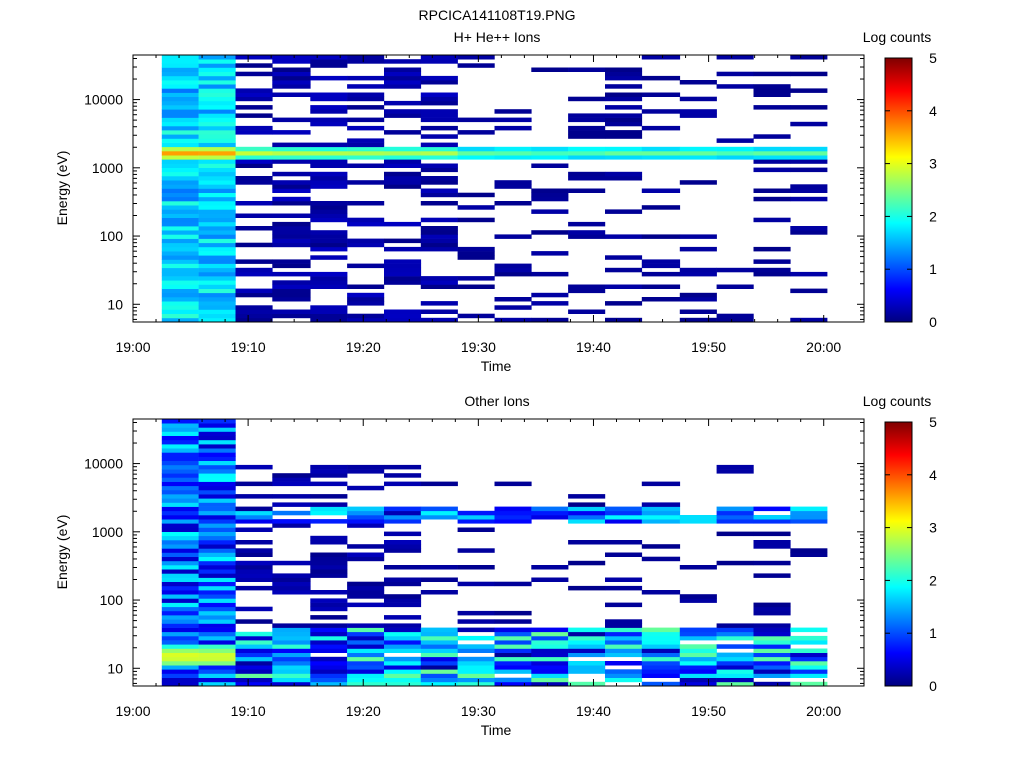  Describe the element at coordinates (708, 711) in the screenshot. I see `x-tick-label: 19:50` at that location.